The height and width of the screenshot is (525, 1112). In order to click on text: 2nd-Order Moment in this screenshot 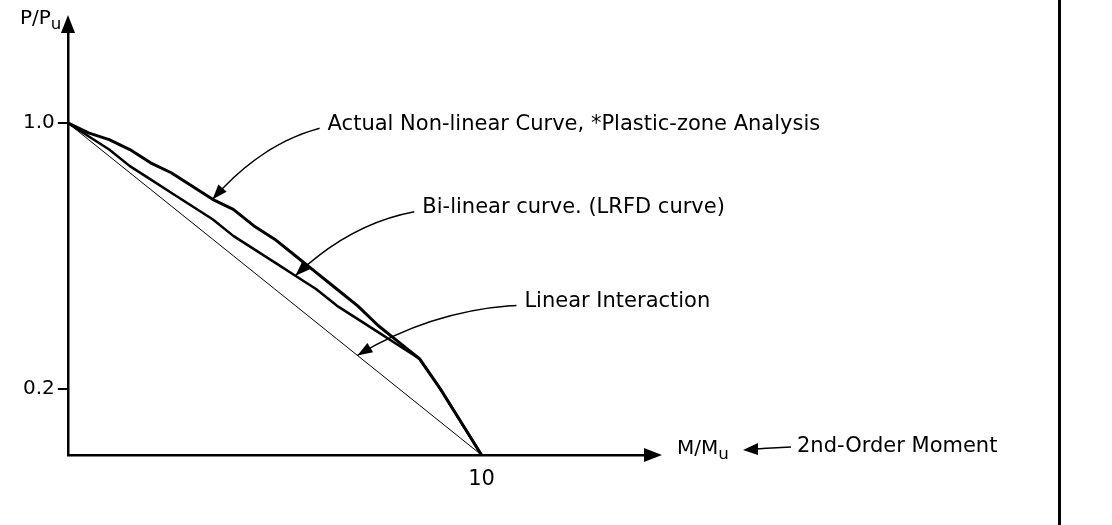, I will do `click(897, 445)`.